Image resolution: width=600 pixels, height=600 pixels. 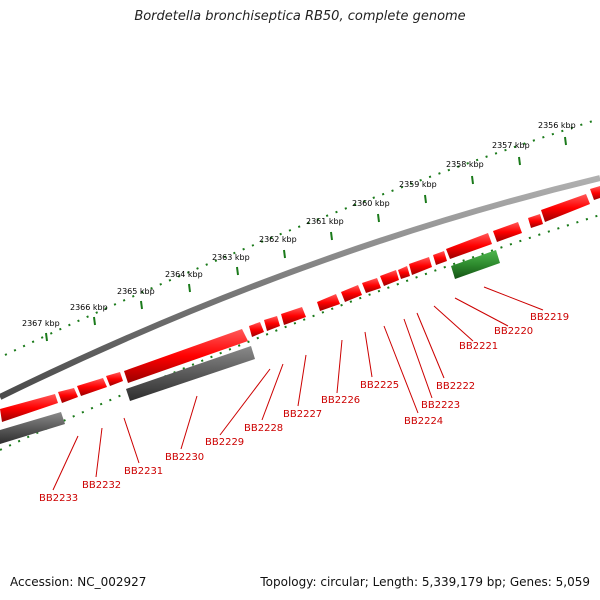 What do you see at coordinates (455, 386) in the screenshot?
I see `gene-label: BB2222` at bounding box center [455, 386].